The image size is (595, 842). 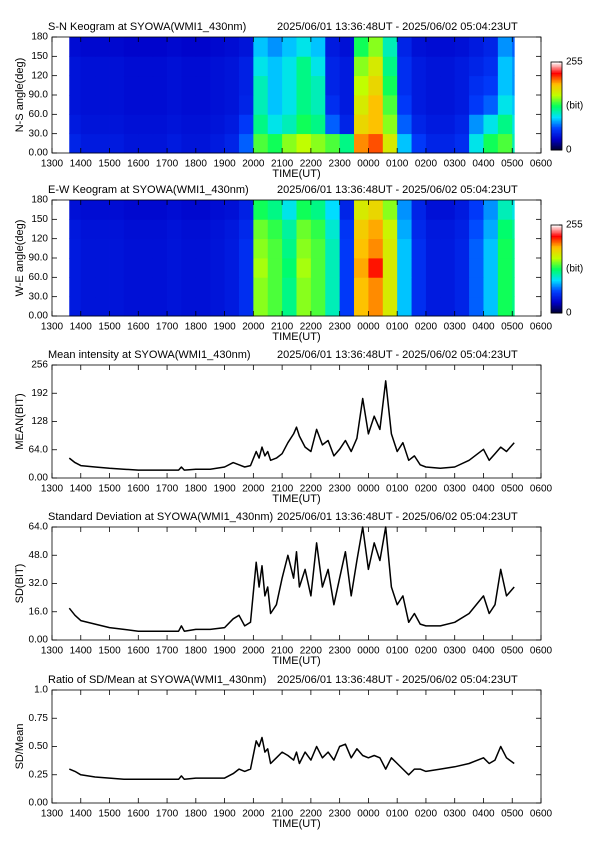 I want to click on x-tick-label: 0500, so click(x=512, y=651).